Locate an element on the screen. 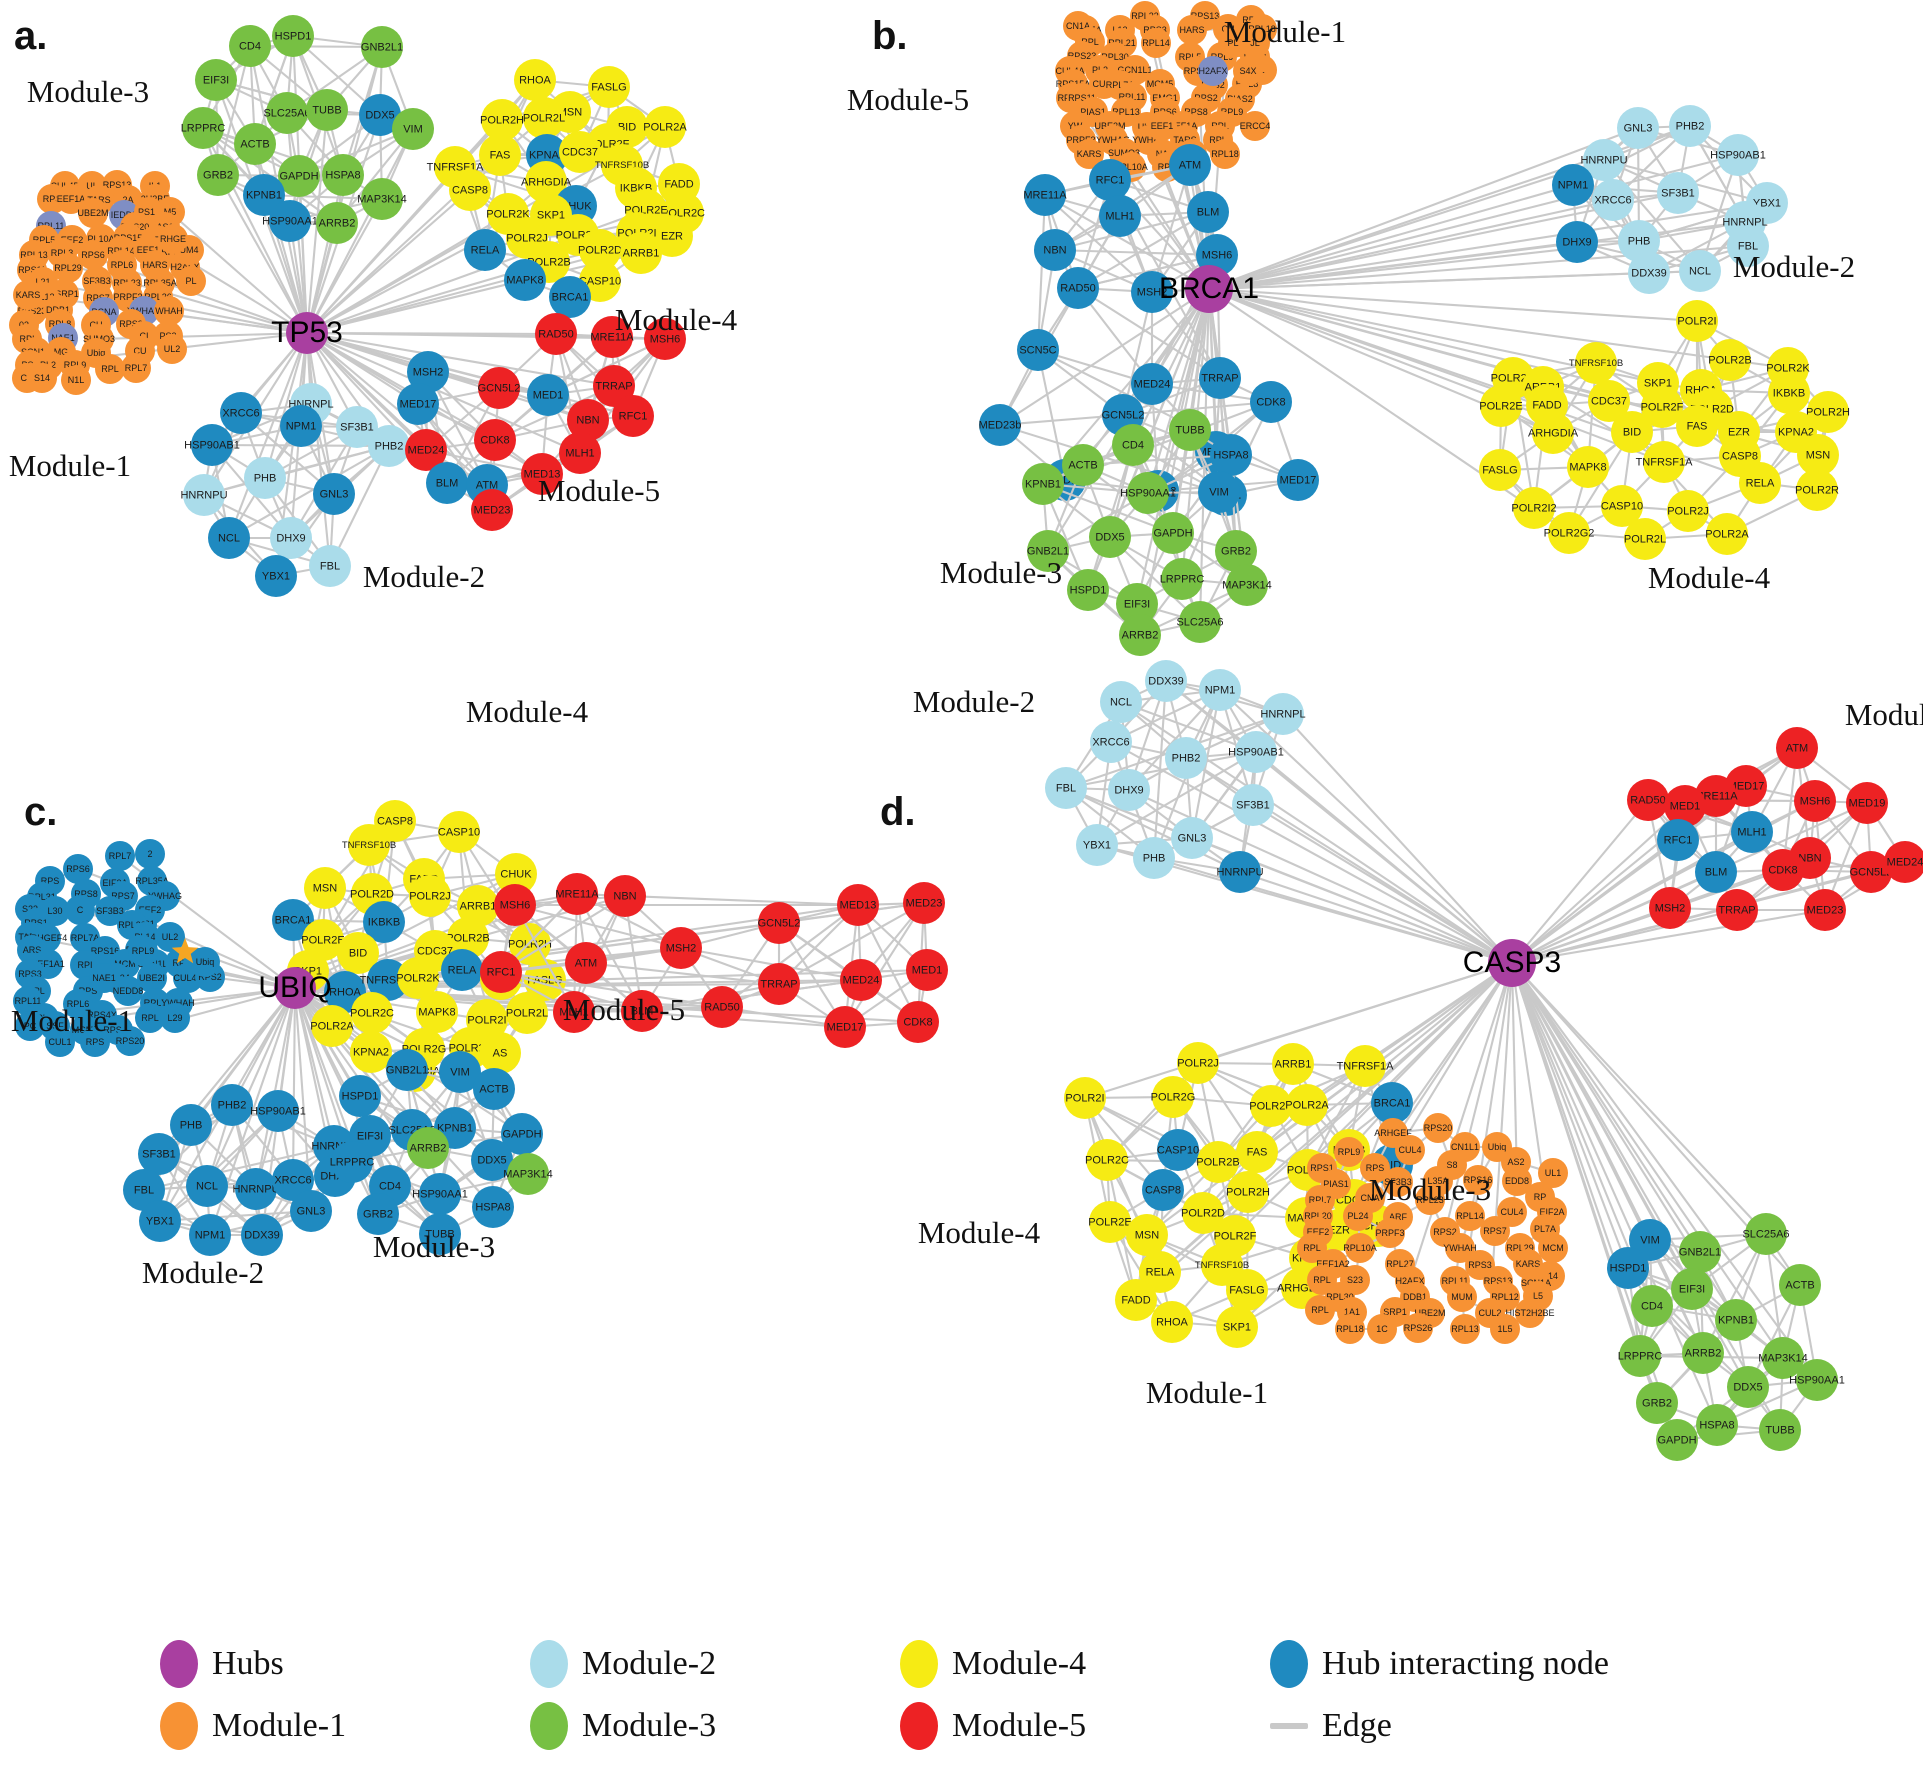 The image size is (1923, 1775). network-node: KPNA2 is located at coordinates (371, 1052).